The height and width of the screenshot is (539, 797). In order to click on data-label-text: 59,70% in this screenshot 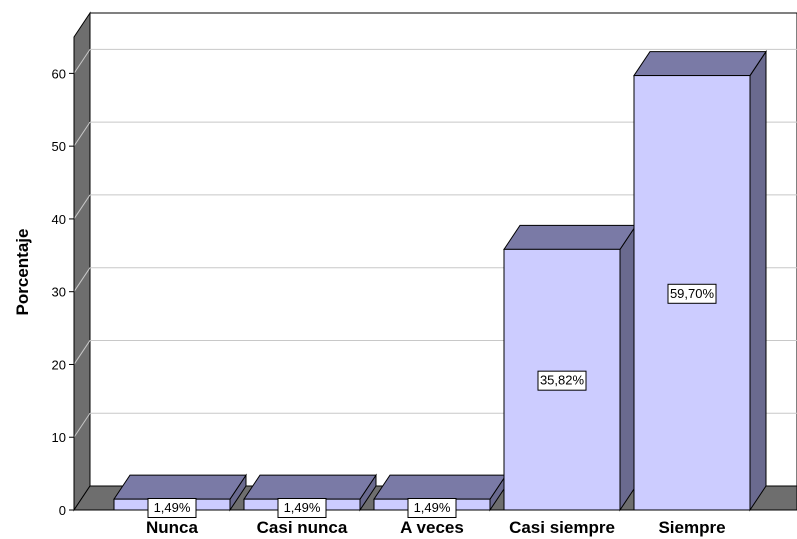, I will do `click(692, 293)`.